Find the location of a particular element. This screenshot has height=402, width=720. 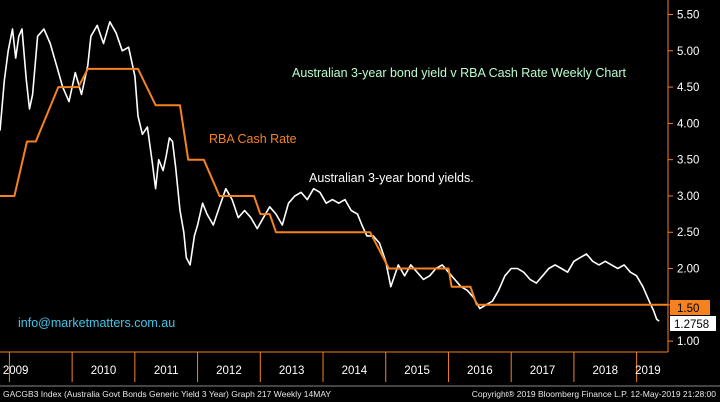

y-tick-label: 3.50 is located at coordinates (688, 161).